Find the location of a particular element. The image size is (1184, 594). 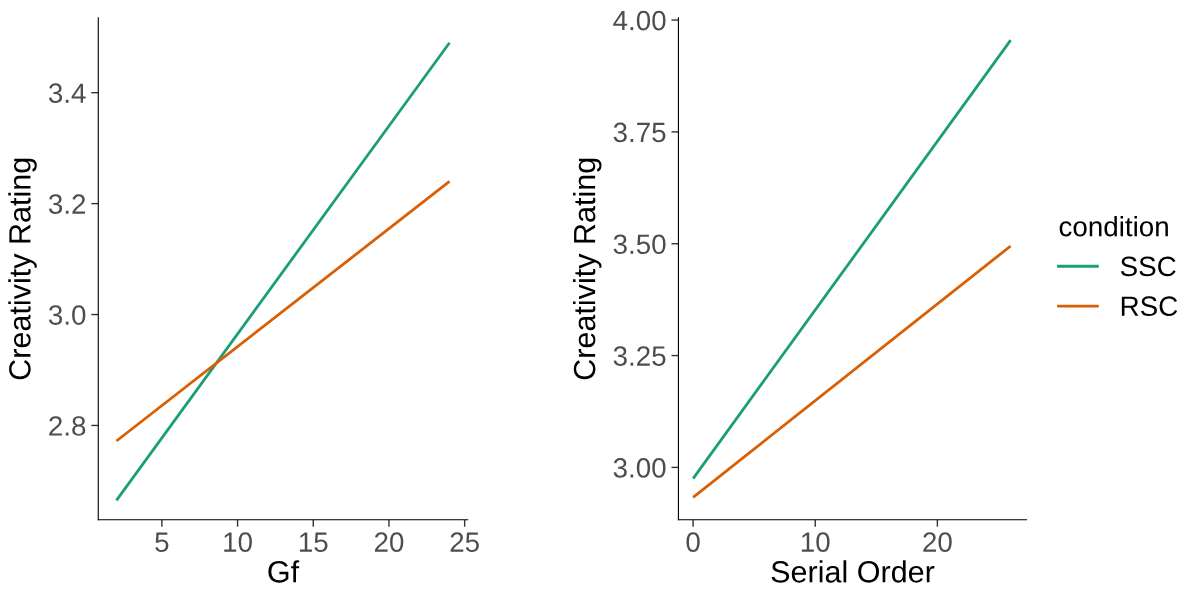

y-tick-label: 3.4 is located at coordinates (67, 93).